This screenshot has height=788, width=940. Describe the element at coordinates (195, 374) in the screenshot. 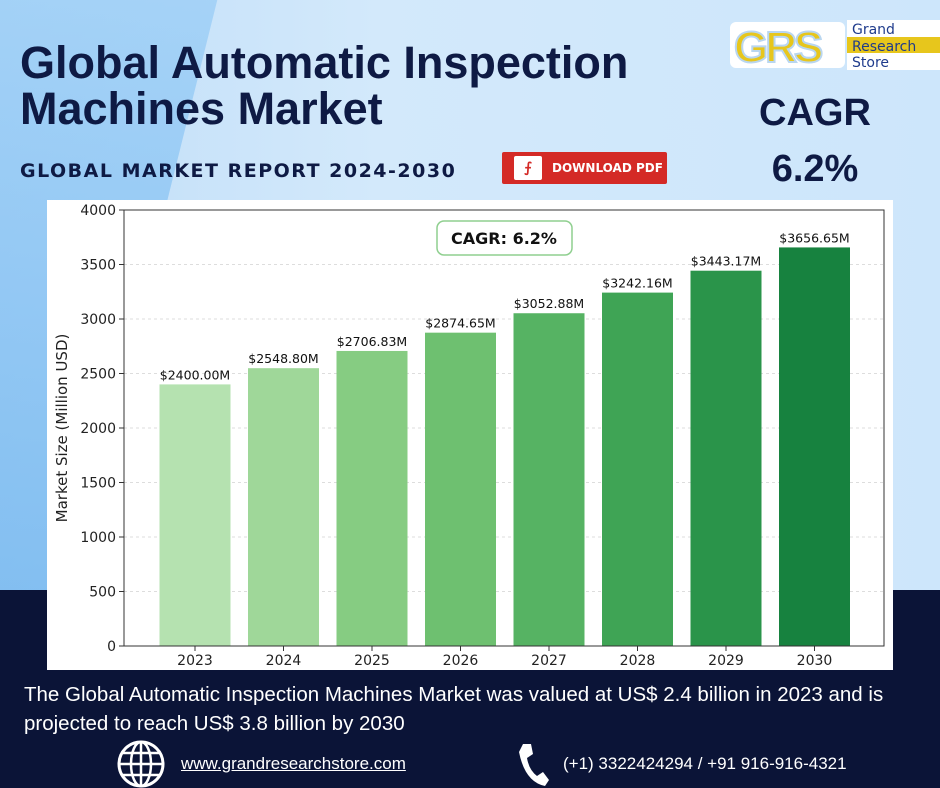

I see `data-label: $2400.00M` at that location.